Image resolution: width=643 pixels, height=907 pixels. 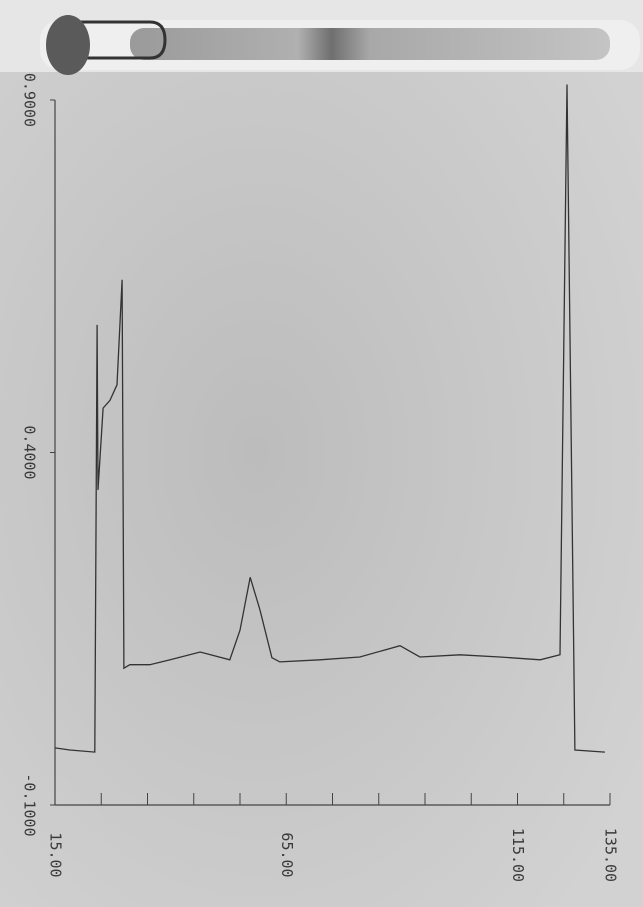 I want to click on x-tick-label: 115.00, so click(x=518, y=855).